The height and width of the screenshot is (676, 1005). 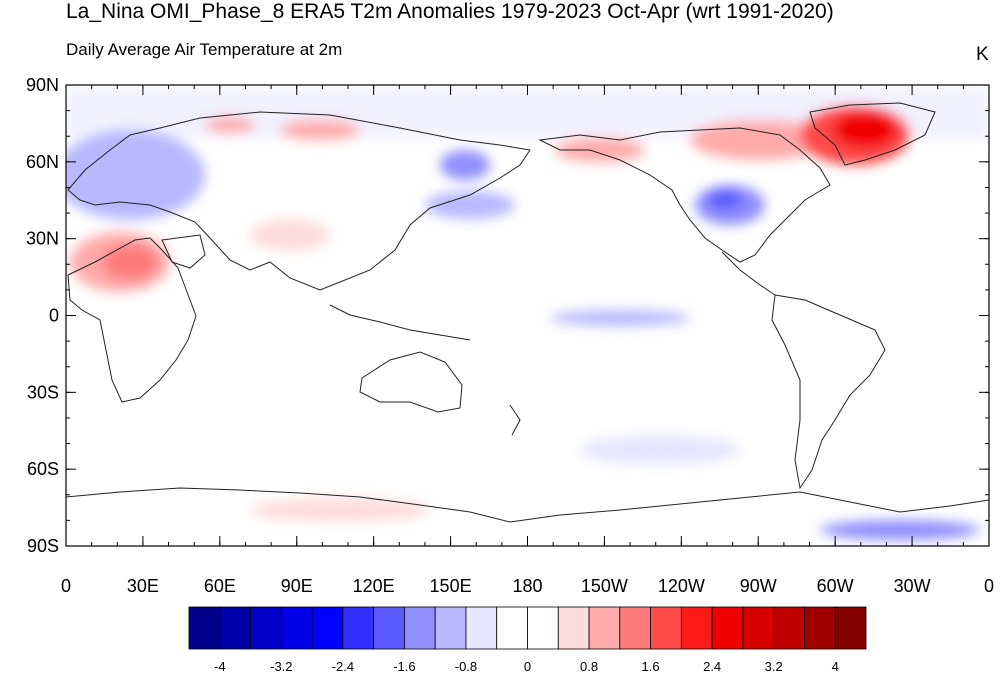 I want to click on lon-label: 60W, so click(x=835, y=586).